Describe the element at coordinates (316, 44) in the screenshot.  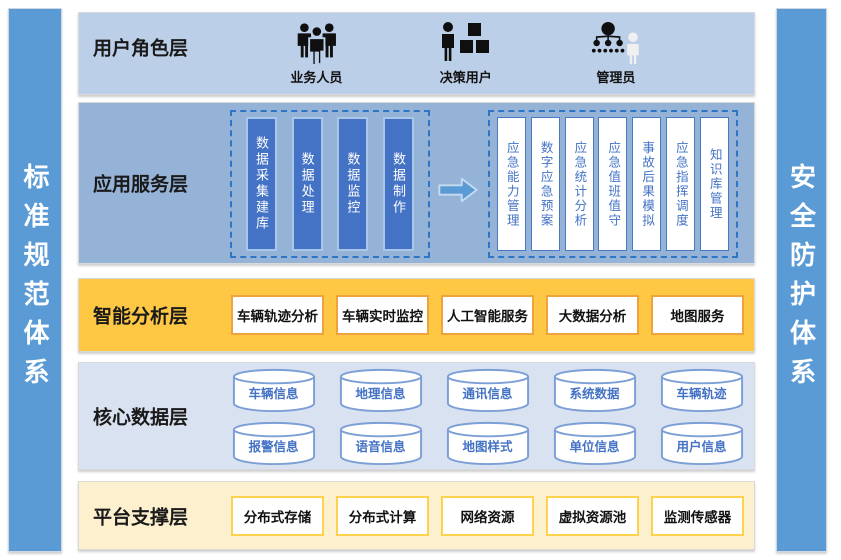
I see `people-group-icon` at that location.